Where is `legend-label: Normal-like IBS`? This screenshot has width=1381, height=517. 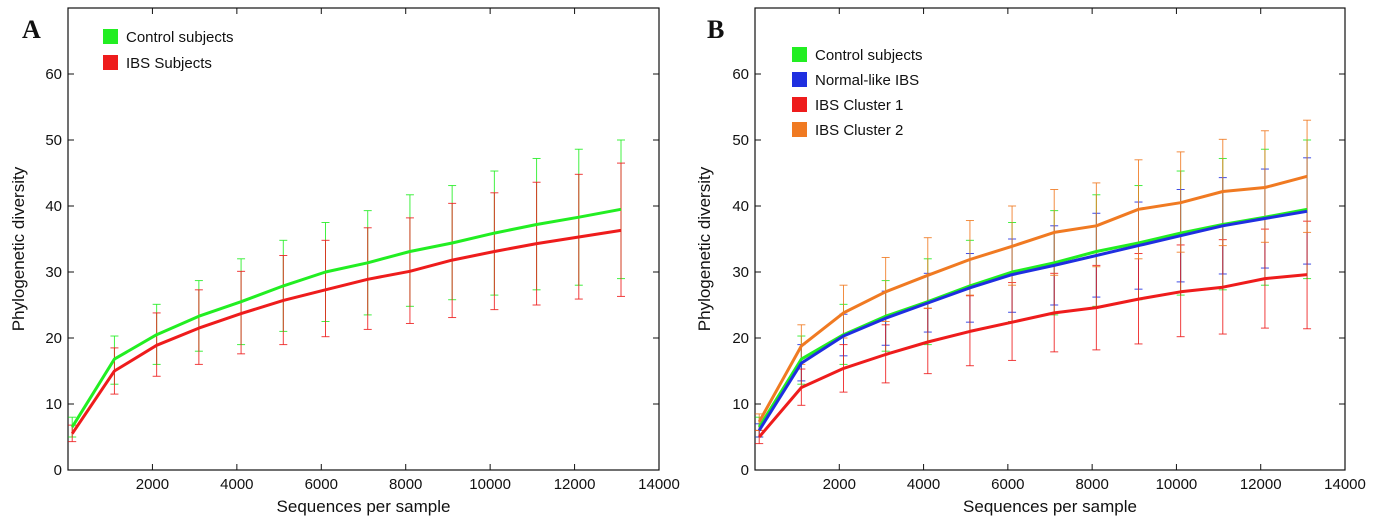 legend-label: Normal-like IBS is located at coordinates (867, 80).